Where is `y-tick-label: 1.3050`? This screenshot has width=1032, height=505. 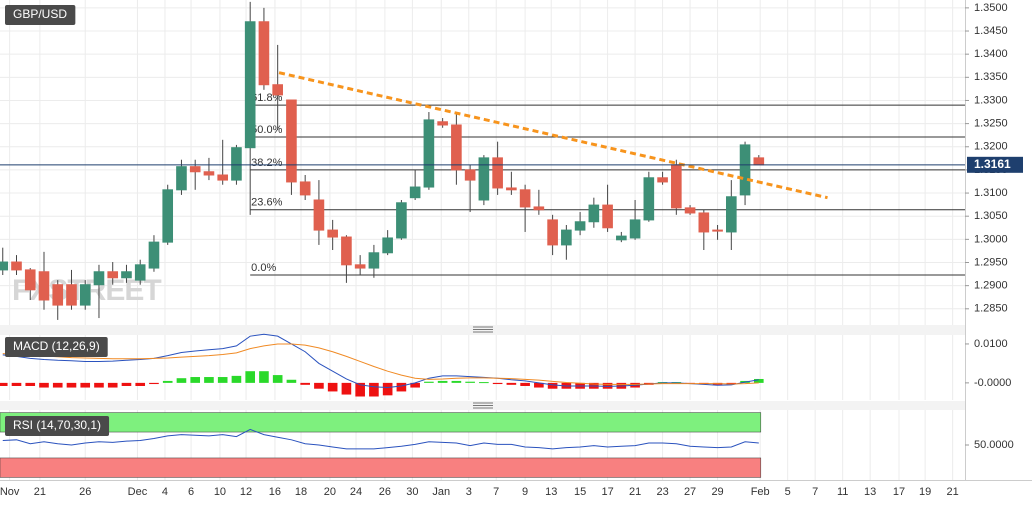
y-tick-label: 1.3050 is located at coordinates (991, 216).